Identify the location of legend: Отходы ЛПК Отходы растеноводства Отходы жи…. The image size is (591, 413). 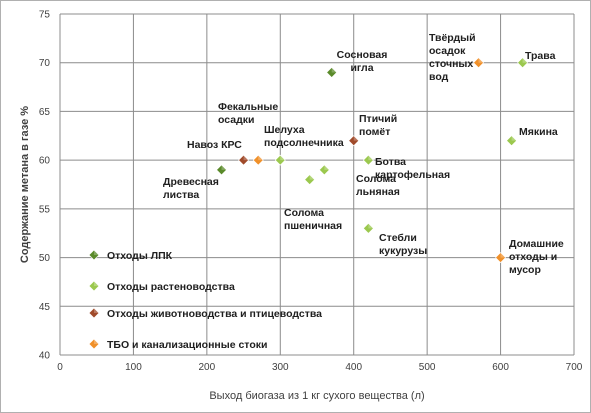
(205, 300).